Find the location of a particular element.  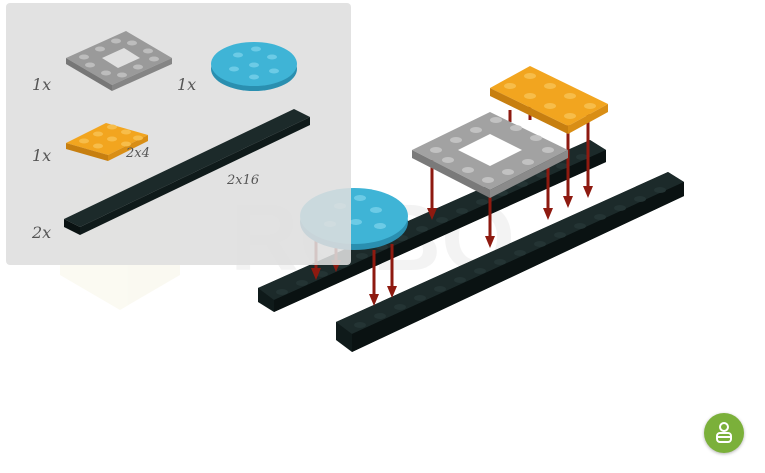

orange-plate-icon is located at coordinates (107, 142).